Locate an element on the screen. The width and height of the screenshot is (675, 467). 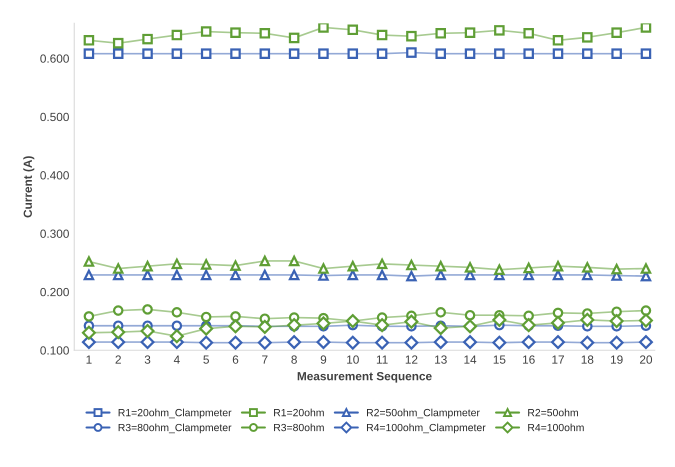
x-tick-label: 3 is located at coordinates (147, 359).